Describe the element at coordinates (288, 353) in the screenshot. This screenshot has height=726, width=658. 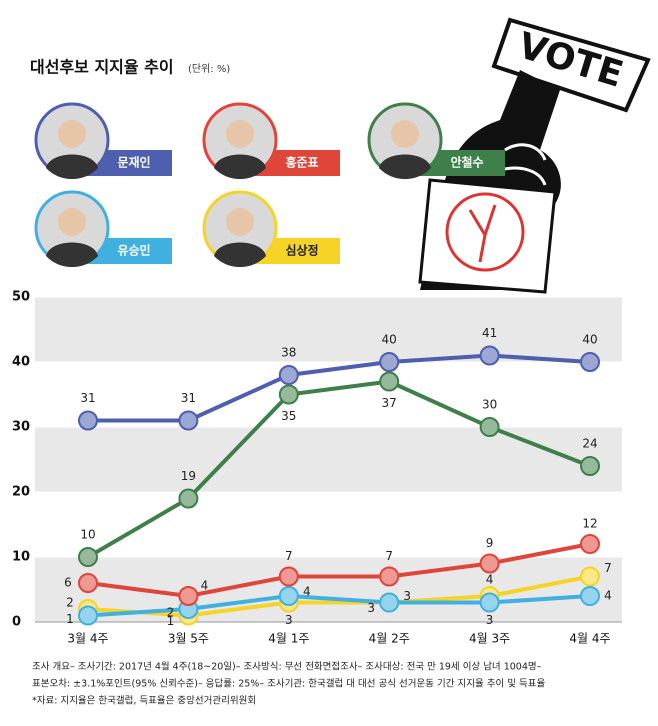
I see `data-label: 38` at that location.